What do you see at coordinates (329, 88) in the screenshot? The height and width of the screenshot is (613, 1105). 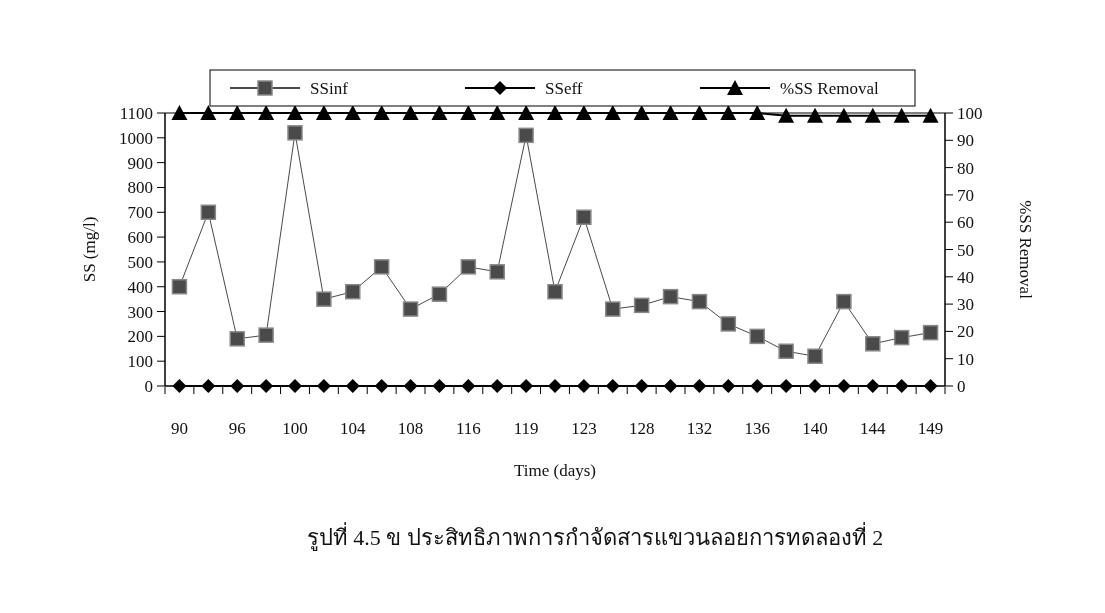 I see `legend-label: SSinf` at bounding box center [329, 88].